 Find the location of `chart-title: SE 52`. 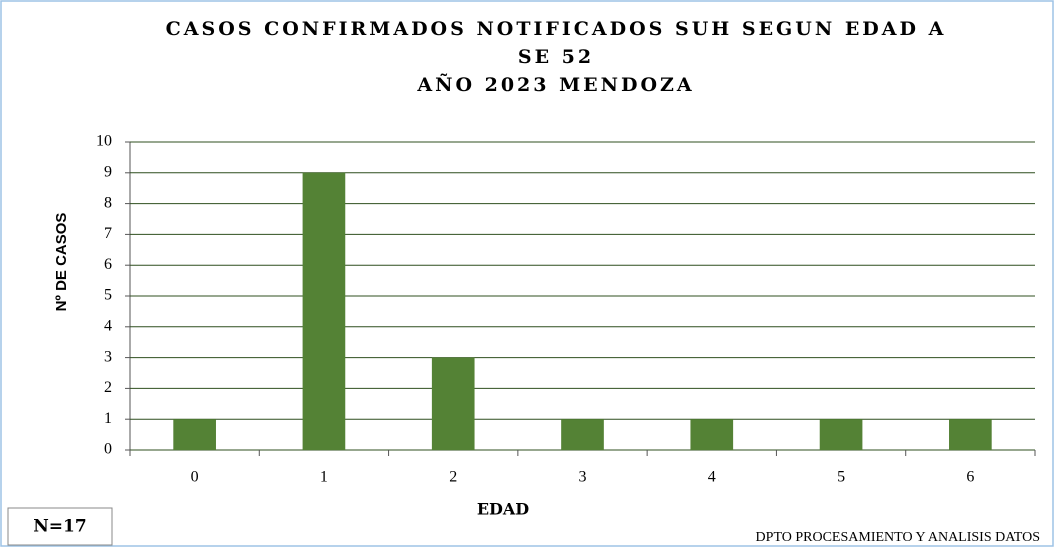

chart-title: SE 52 is located at coordinates (556, 57).